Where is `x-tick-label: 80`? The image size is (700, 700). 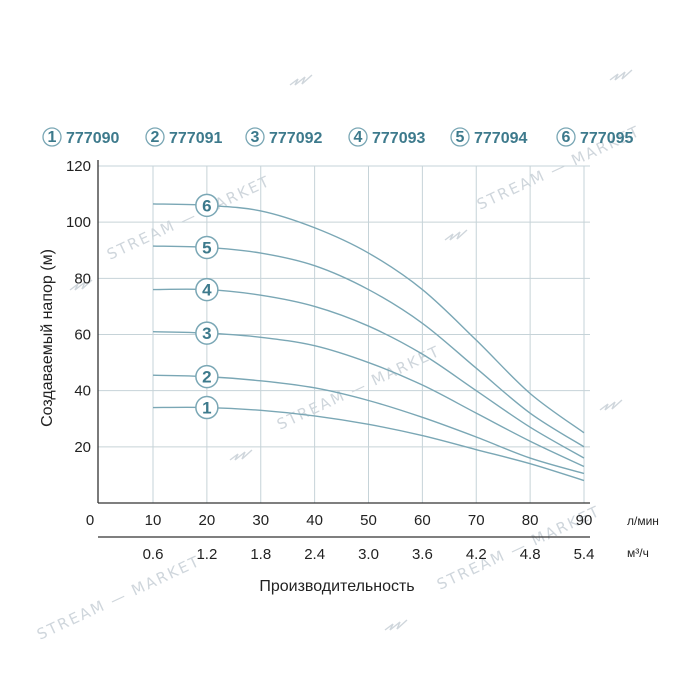
x-tick-label: 80 is located at coordinates (530, 520).